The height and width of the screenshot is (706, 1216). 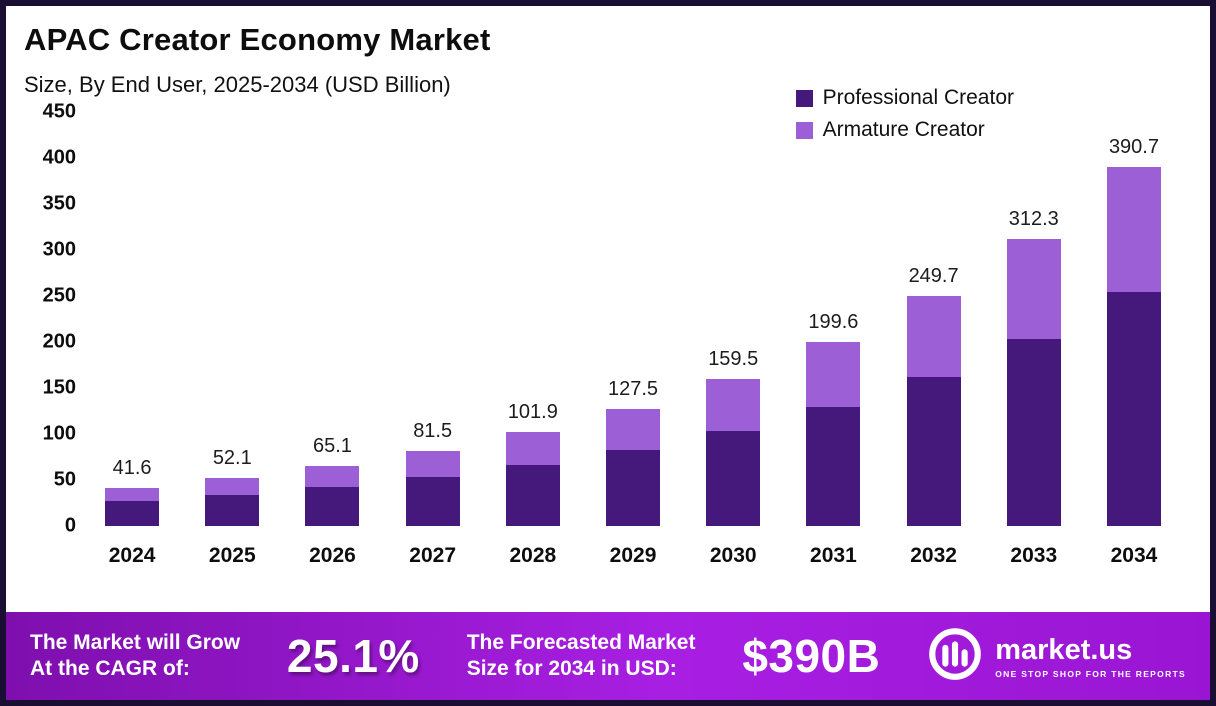 What do you see at coordinates (433, 555) in the screenshot?
I see `x-tick-label: 2027` at bounding box center [433, 555].